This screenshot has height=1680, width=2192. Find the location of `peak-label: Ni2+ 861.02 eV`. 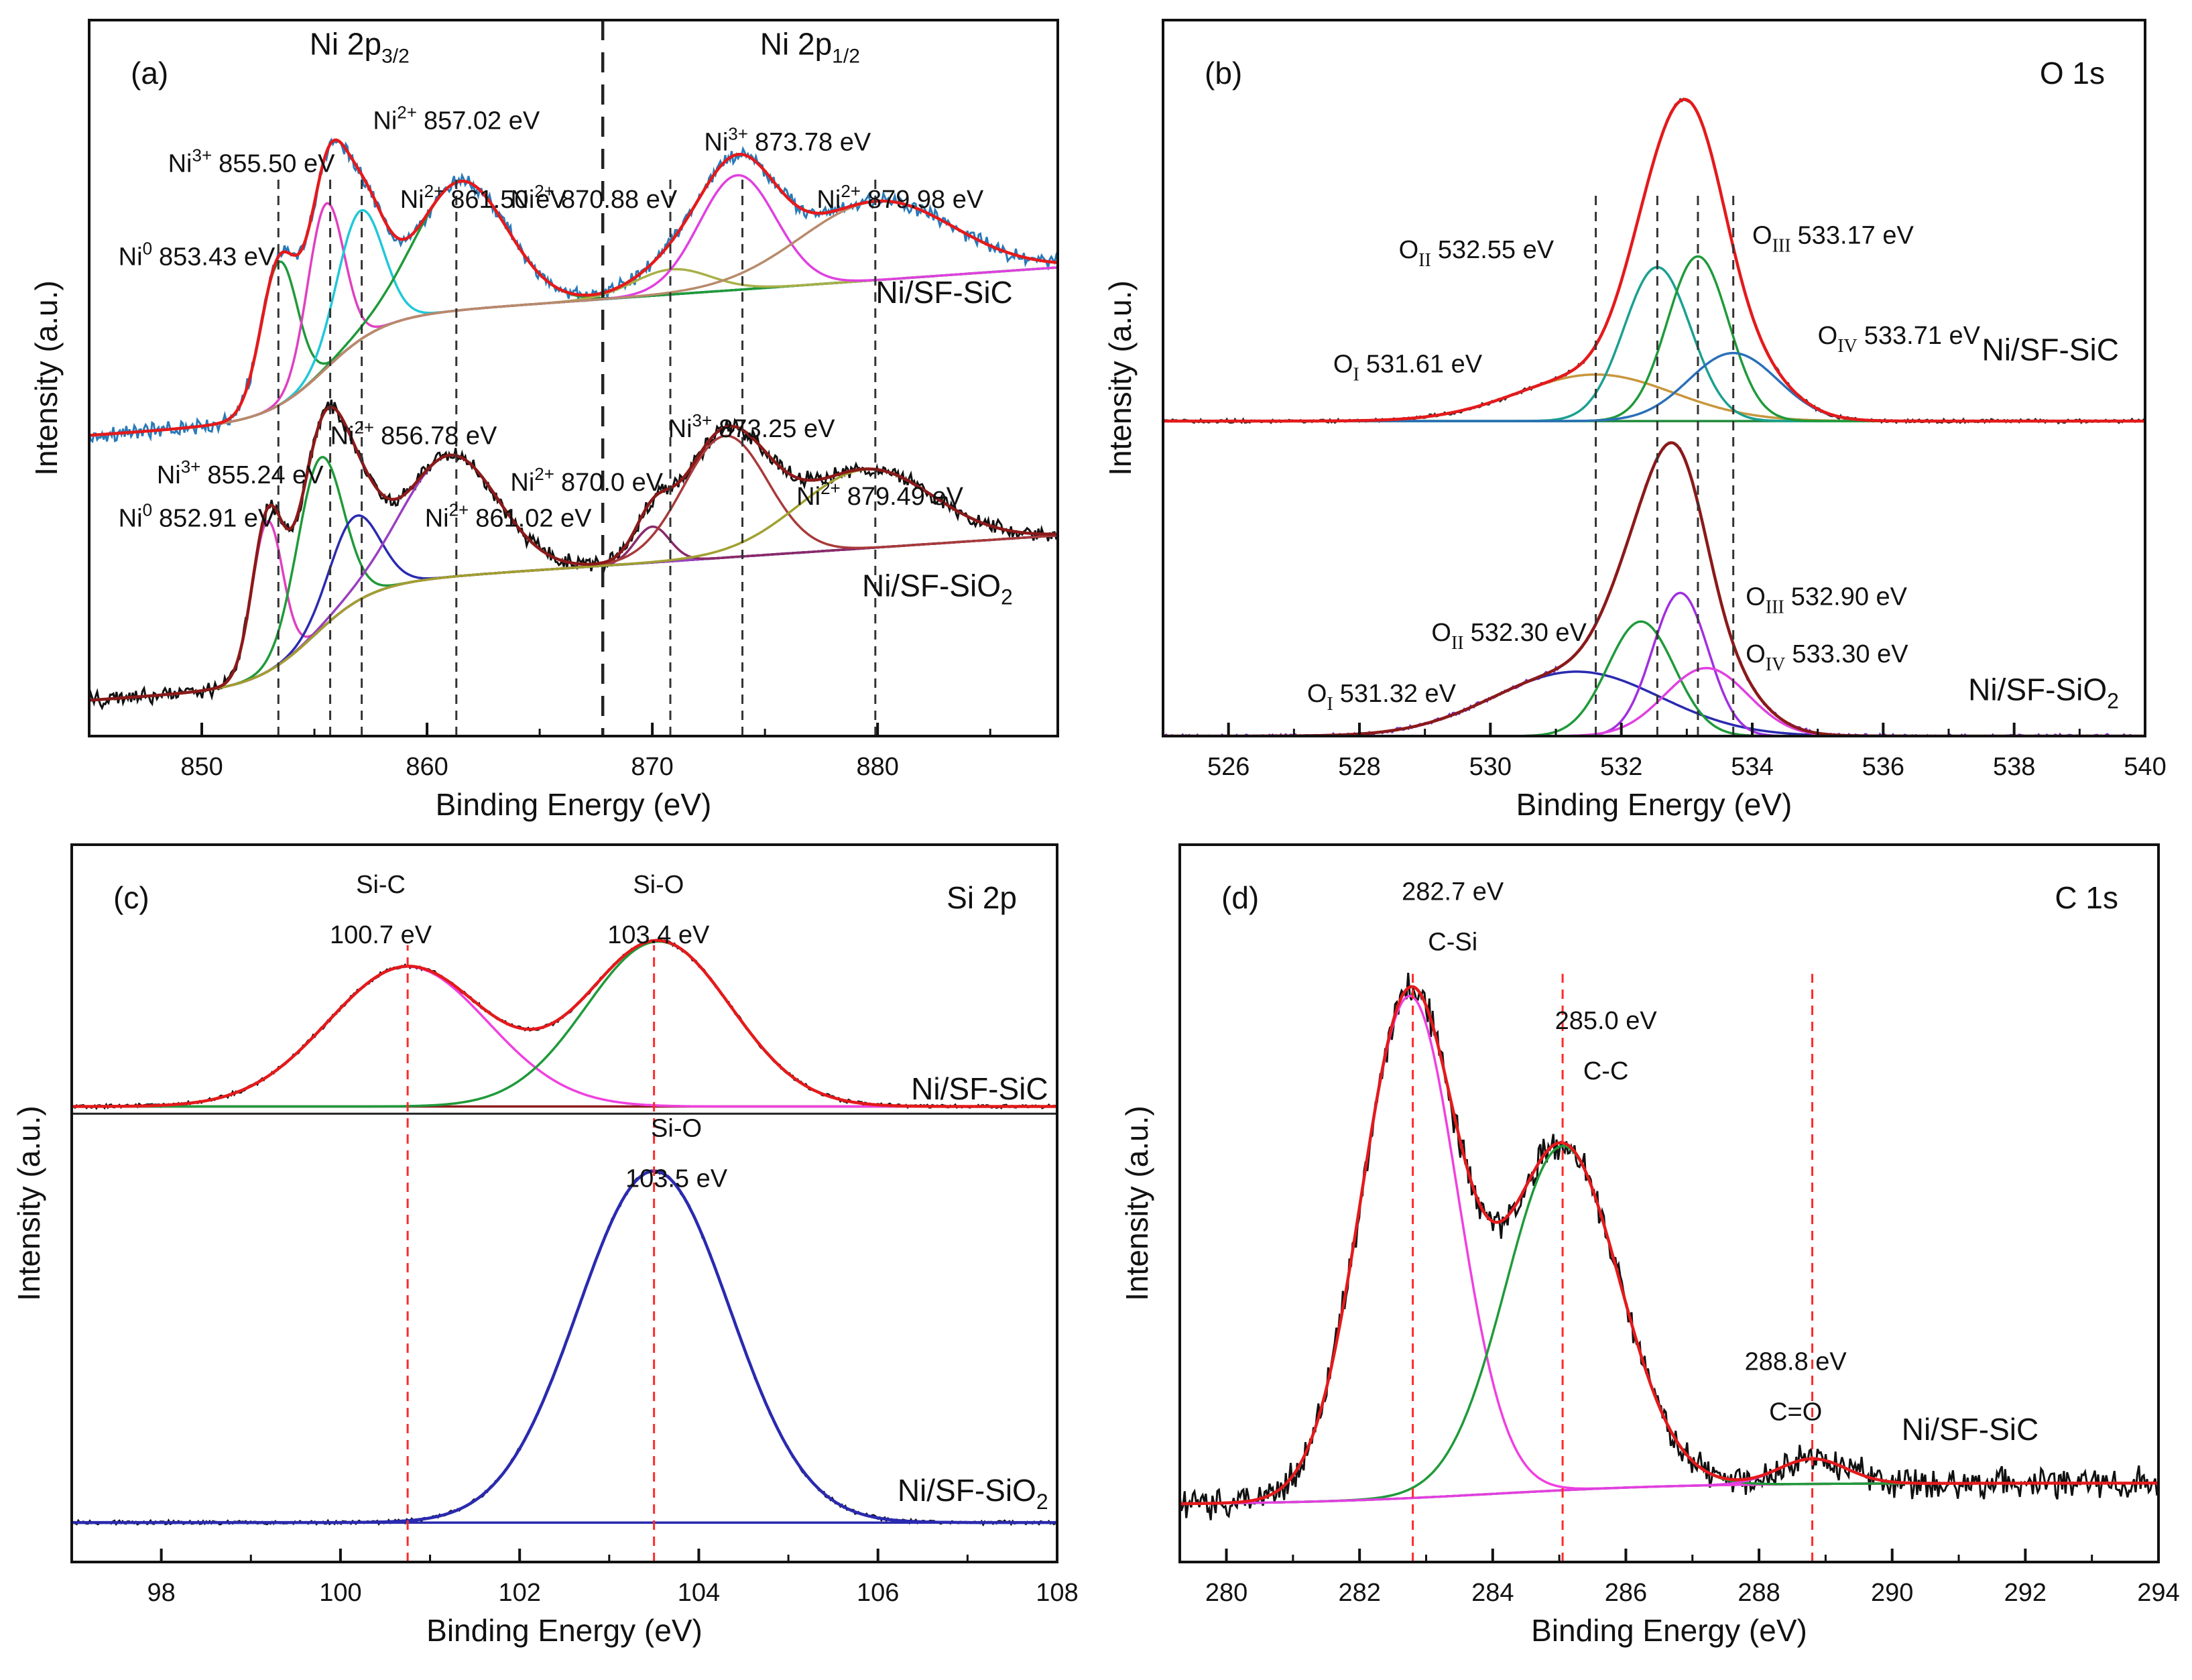

peak-label: Ni2+ 861.02 eV is located at coordinates (508, 515).